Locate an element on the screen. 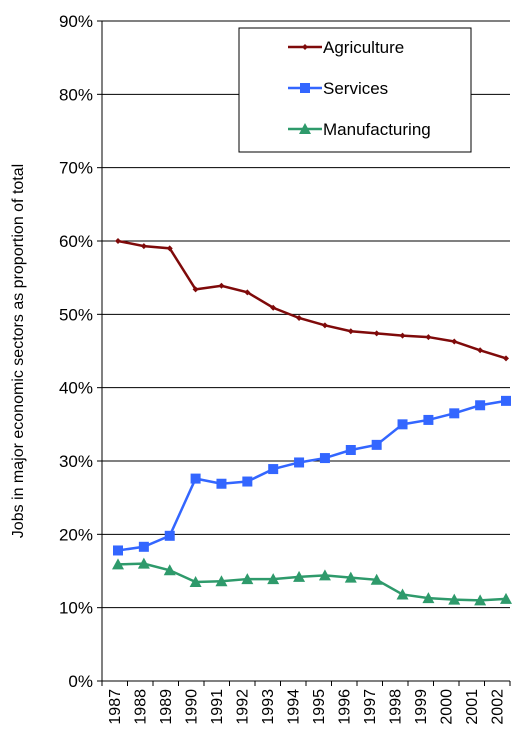 The image size is (512, 746). y-tick-label: 50% is located at coordinates (76, 314).